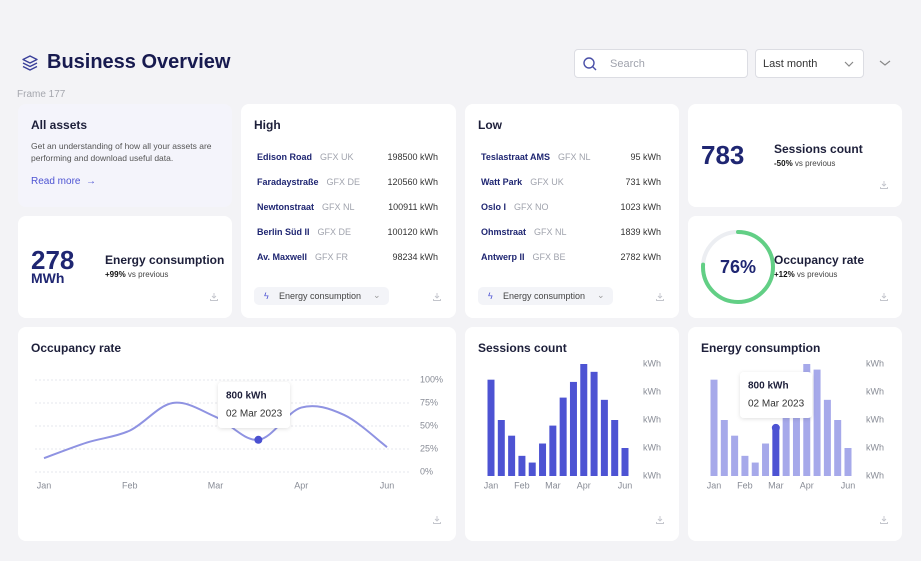  What do you see at coordinates (30, 63) in the screenshot?
I see `layers-icon` at bounding box center [30, 63].